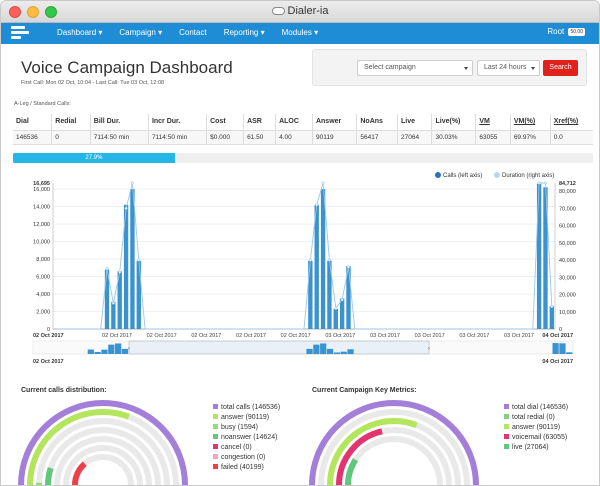  Describe the element at coordinates (300, 32) in the screenshot. I see `nav-item-modules: Modules ▾` at that location.